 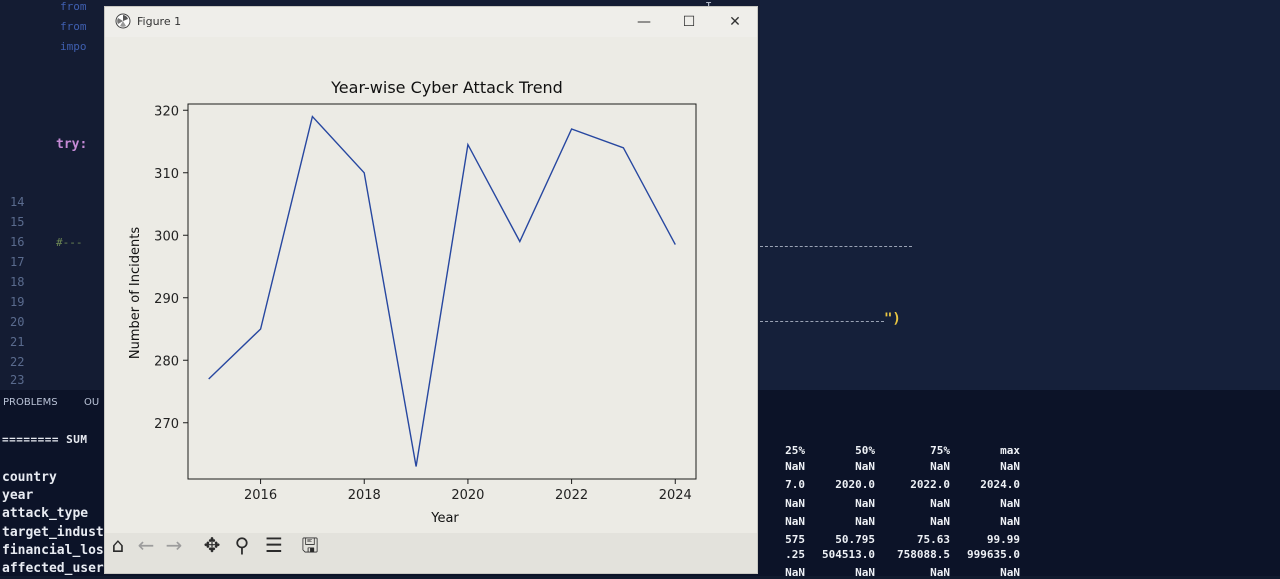 What do you see at coordinates (675, 495) in the screenshot?
I see `x-tick-label: 2024` at bounding box center [675, 495].